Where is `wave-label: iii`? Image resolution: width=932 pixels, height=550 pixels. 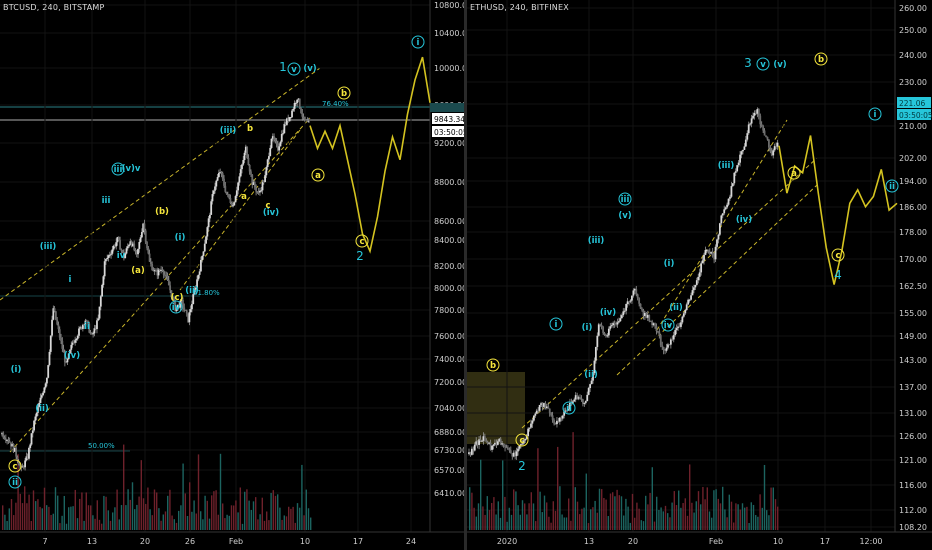 wave-label: iii is located at coordinates (106, 201).